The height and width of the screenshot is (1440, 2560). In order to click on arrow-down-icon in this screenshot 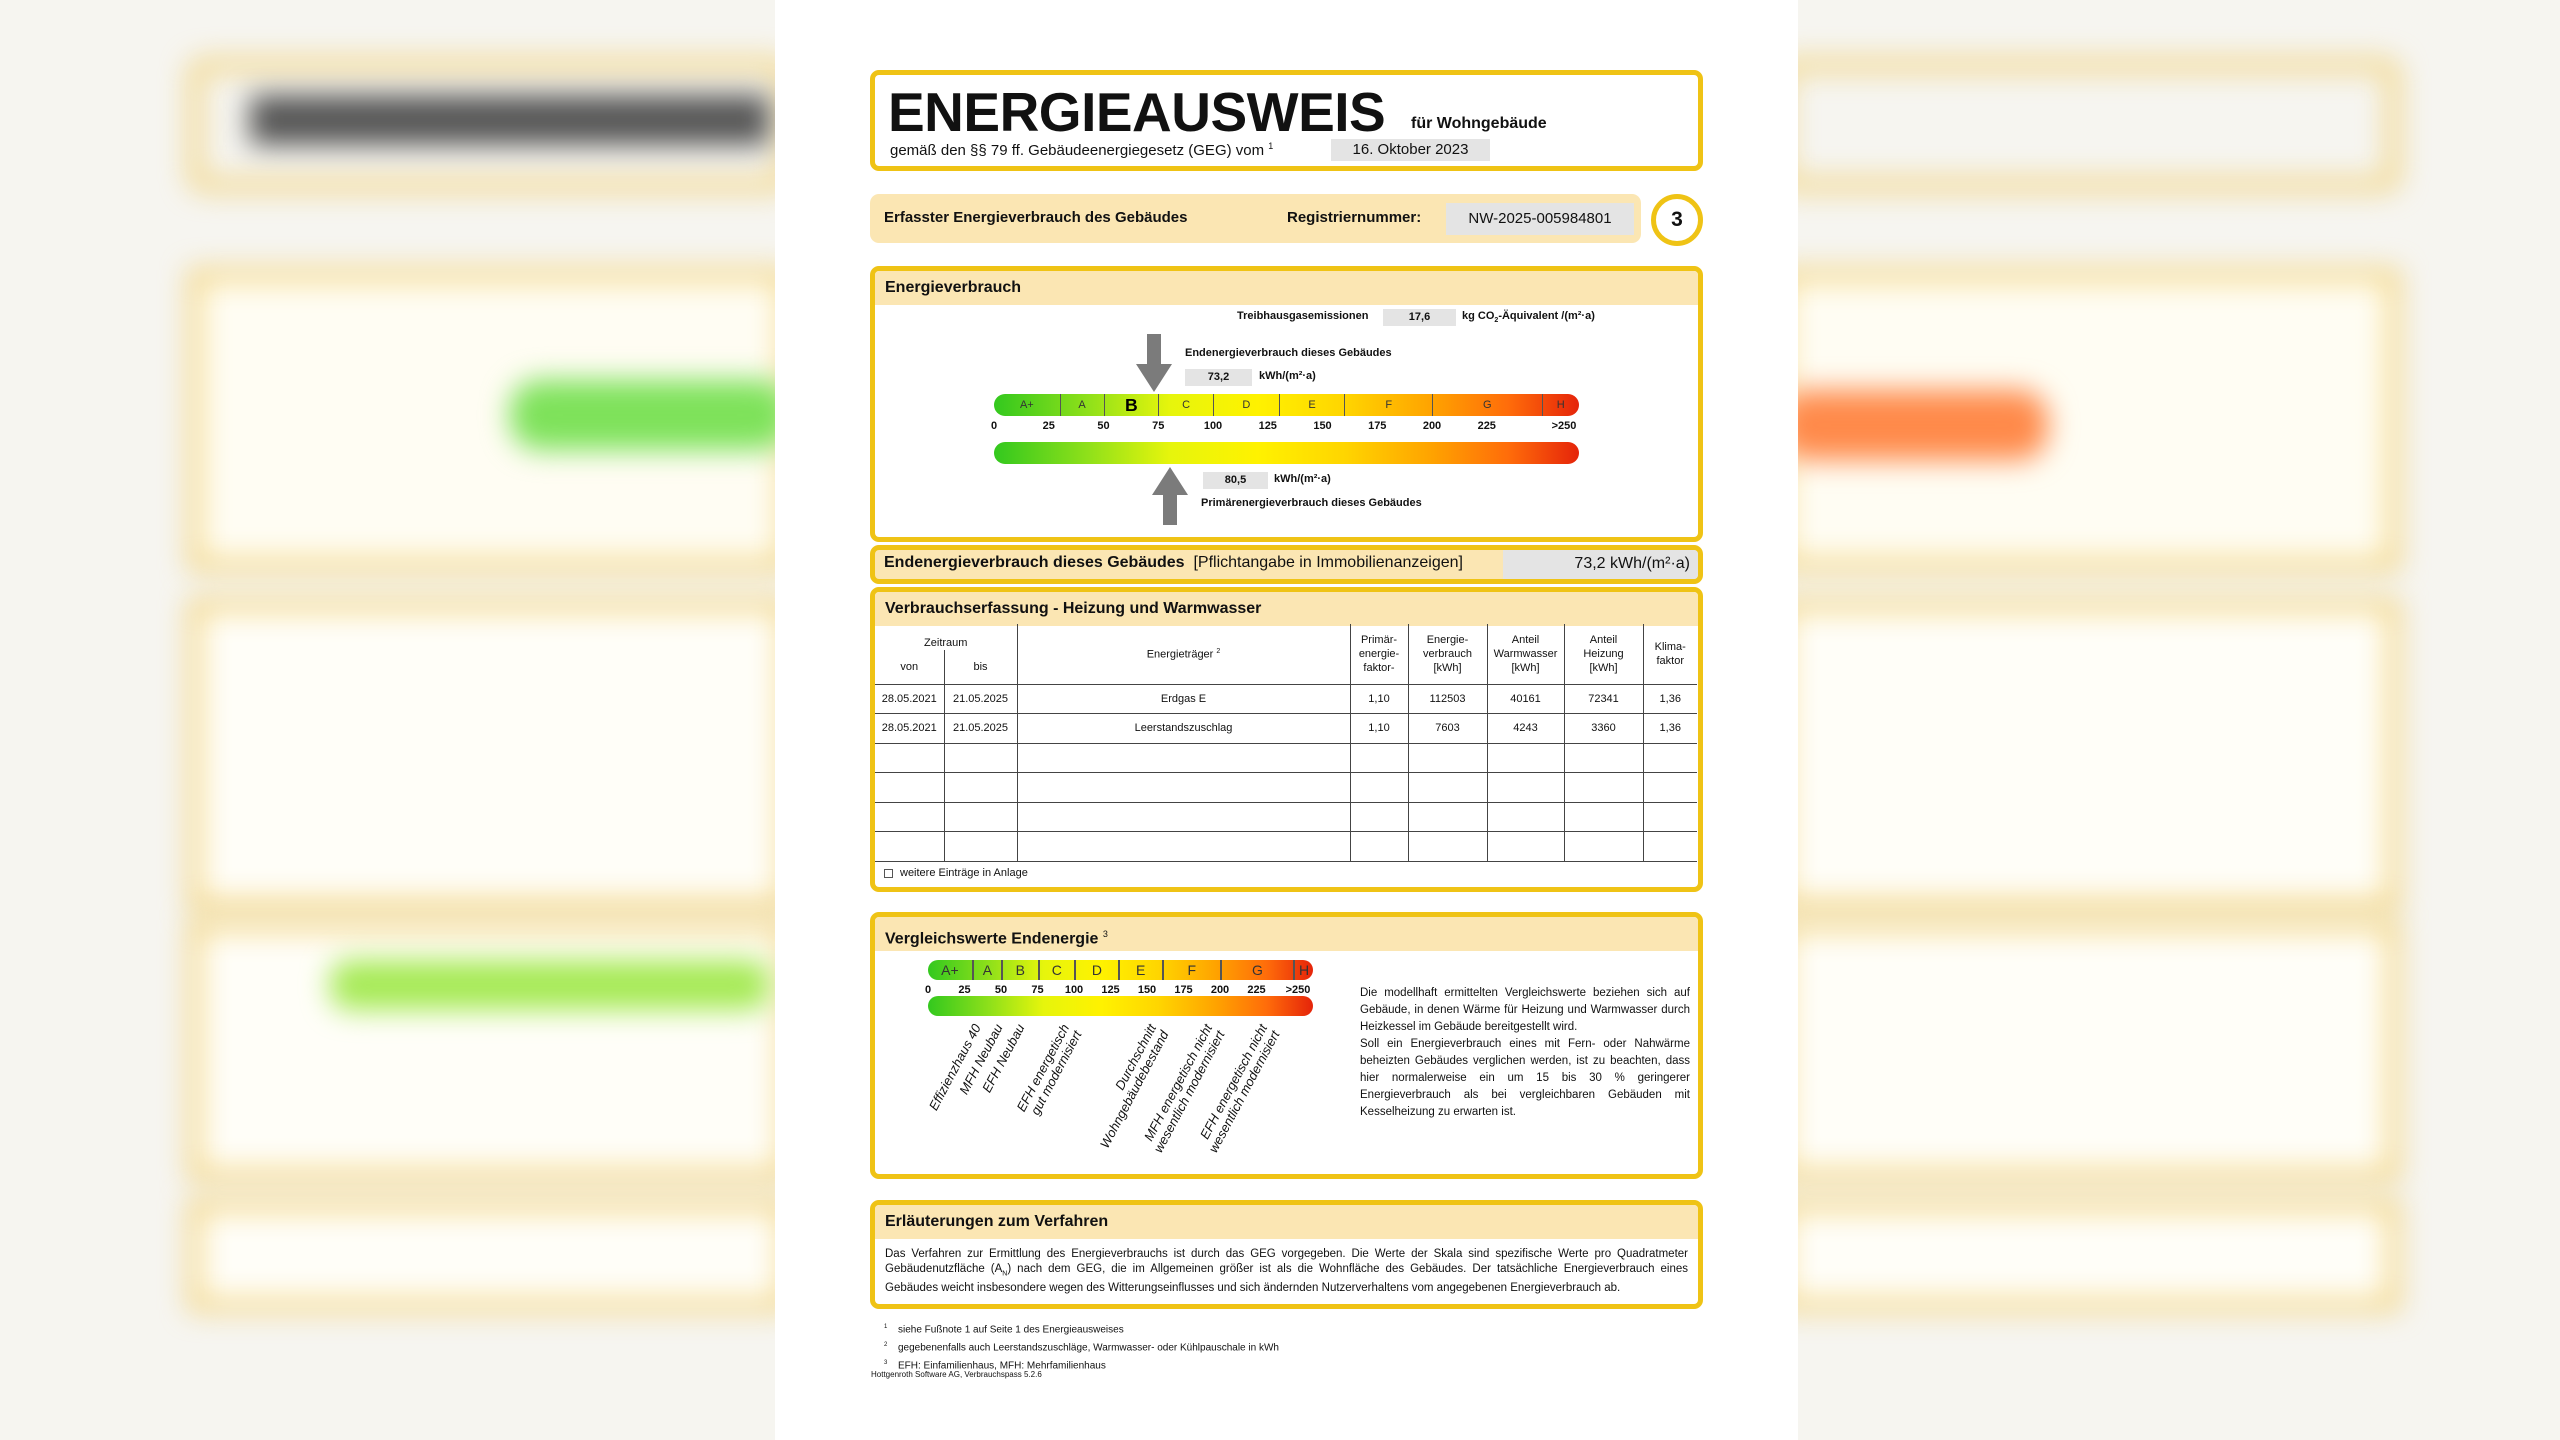, I will do `click(1154, 363)`.